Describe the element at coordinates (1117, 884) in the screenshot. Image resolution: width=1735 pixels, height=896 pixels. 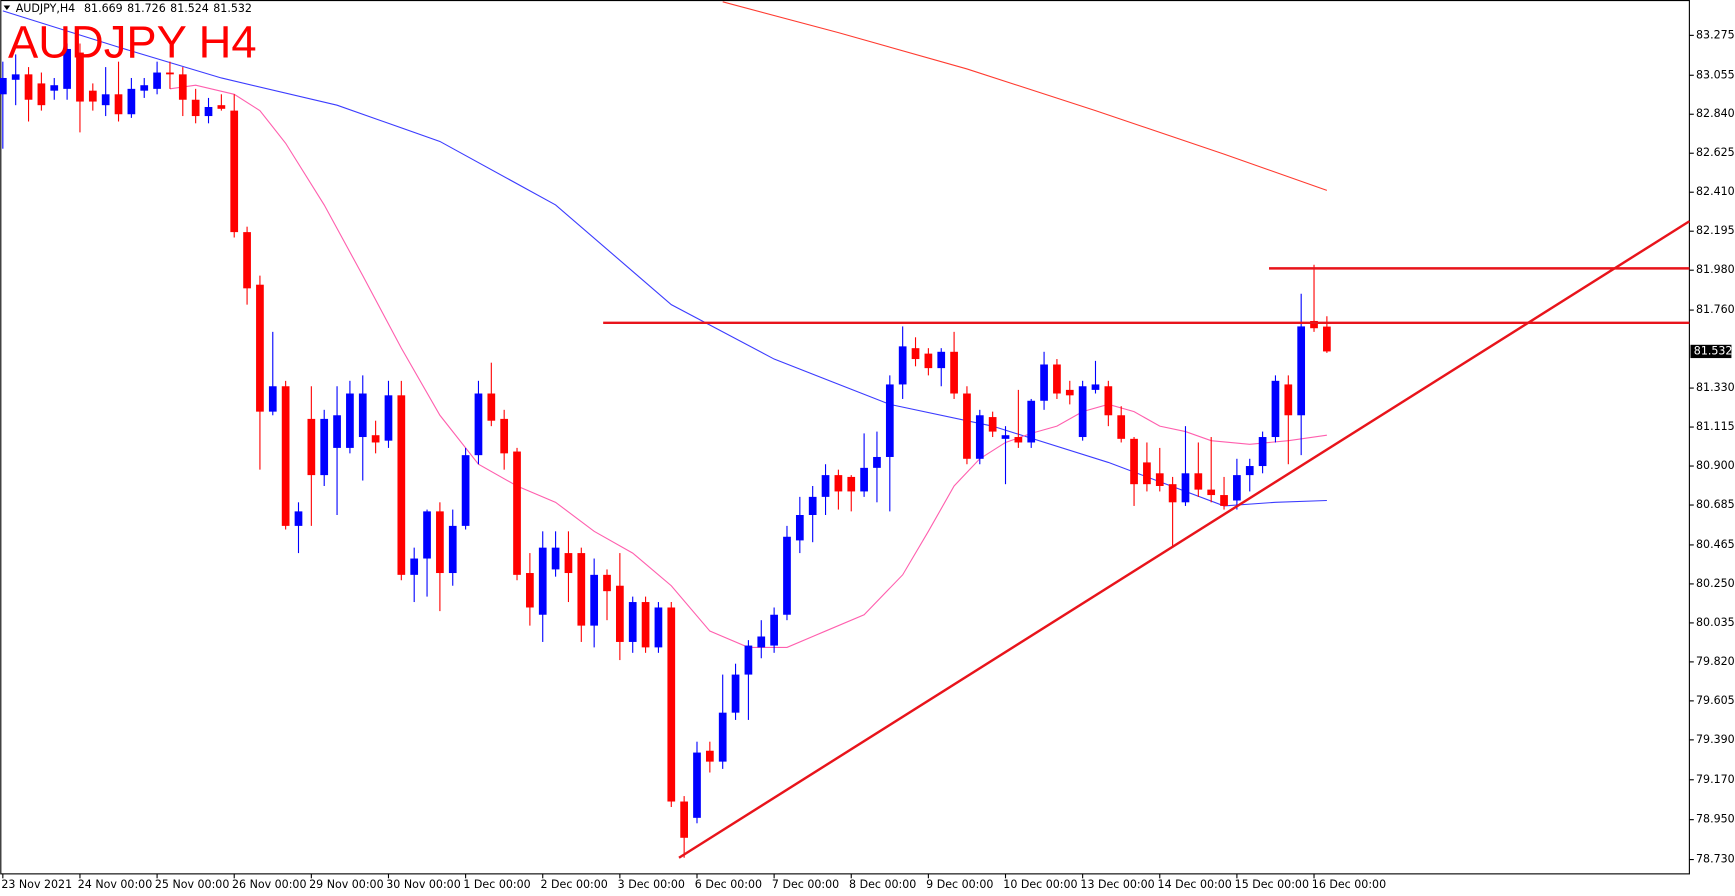
I see `x-tick-label: 13 Dec 00:00` at that location.